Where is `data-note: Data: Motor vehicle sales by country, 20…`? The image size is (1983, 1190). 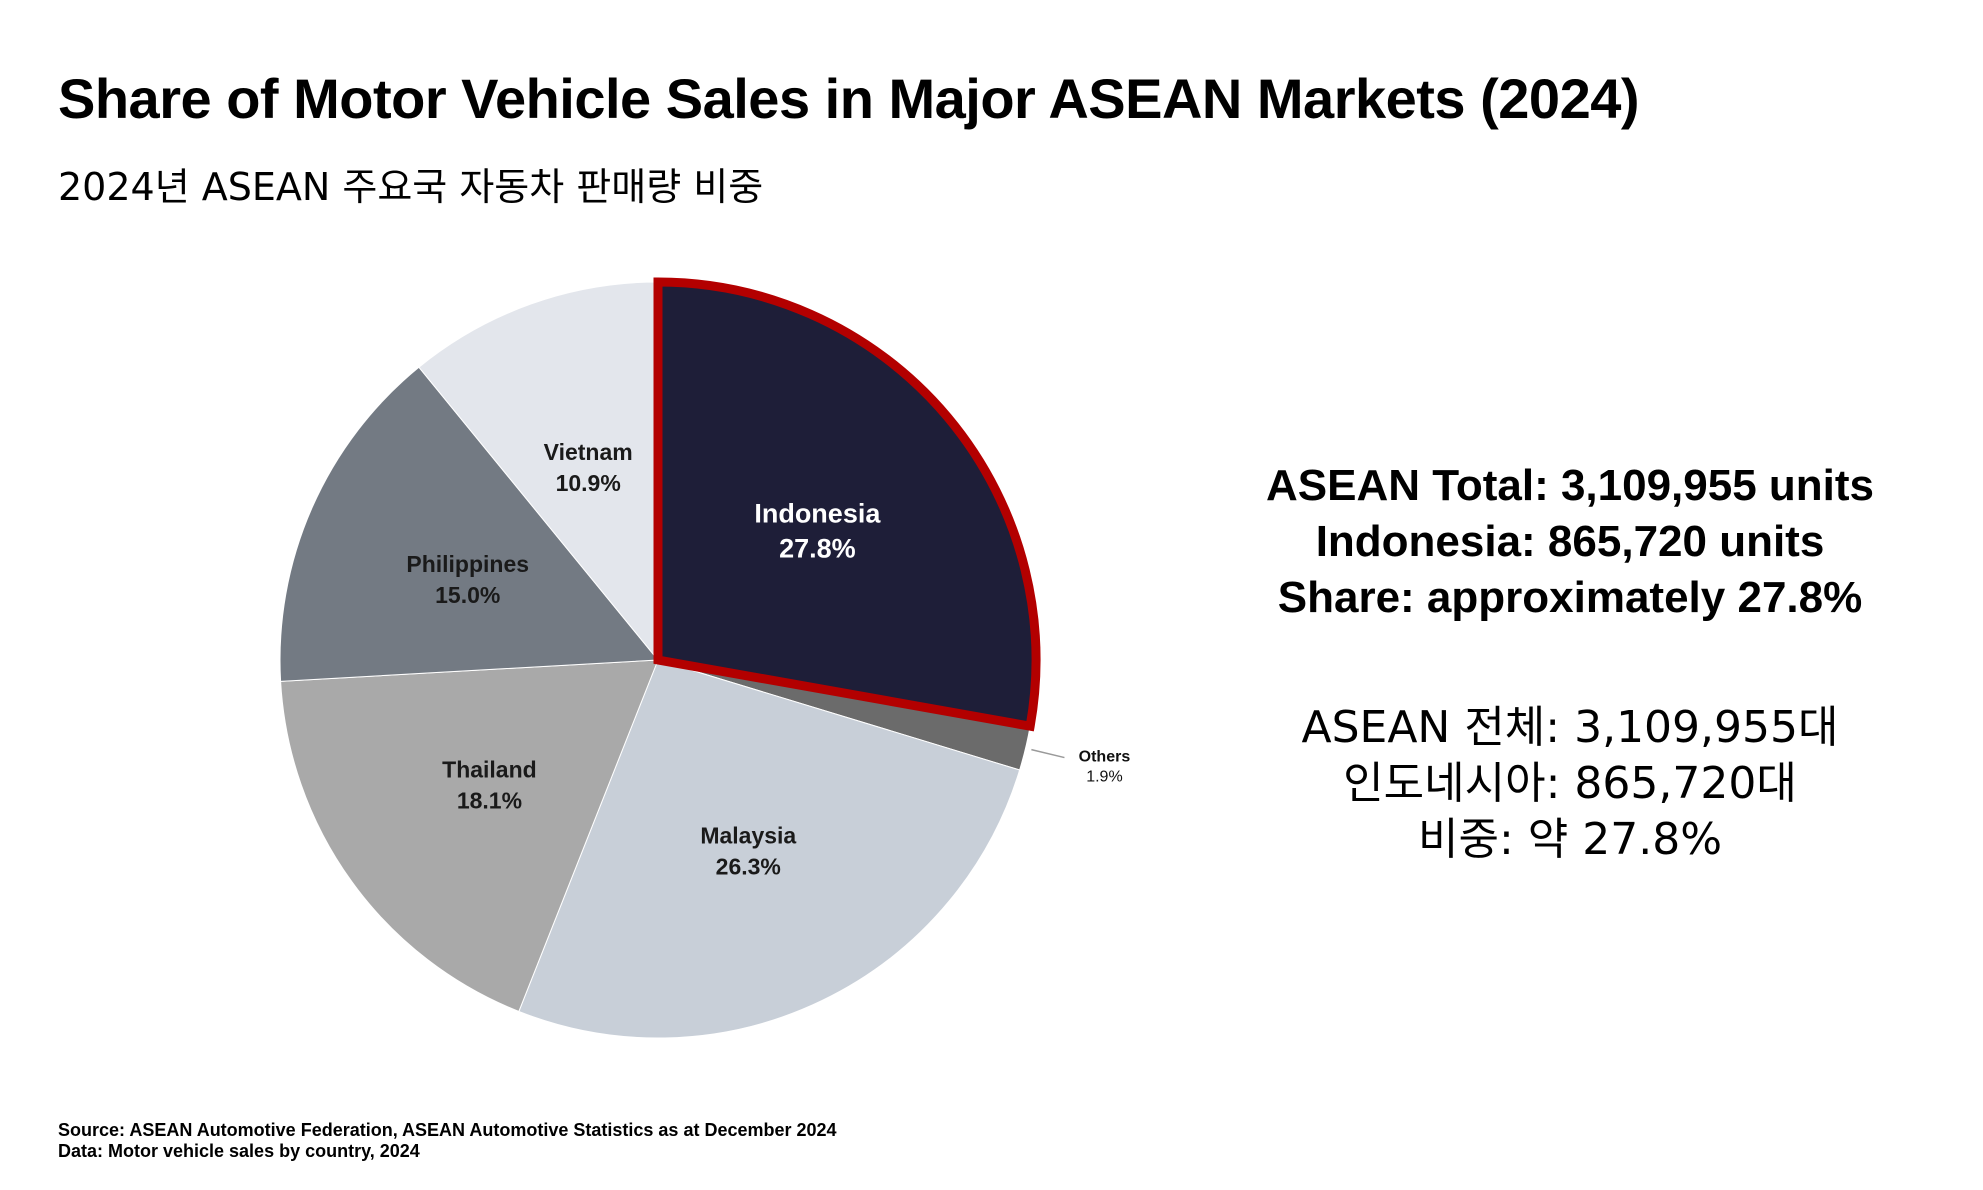
data-note: Data: Motor vehicle sales by country, 20… is located at coordinates (239, 1151).